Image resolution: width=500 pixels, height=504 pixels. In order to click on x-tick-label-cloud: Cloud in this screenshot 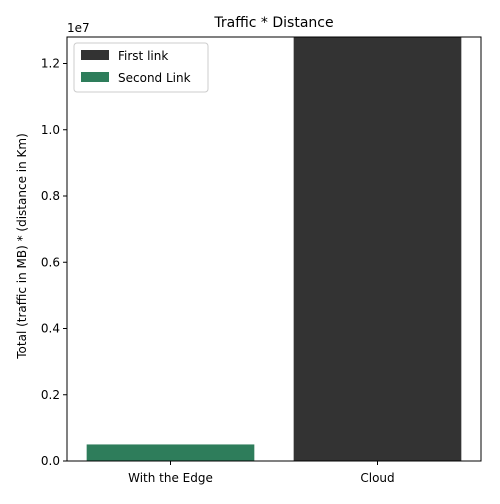, I will do `click(377, 478)`.